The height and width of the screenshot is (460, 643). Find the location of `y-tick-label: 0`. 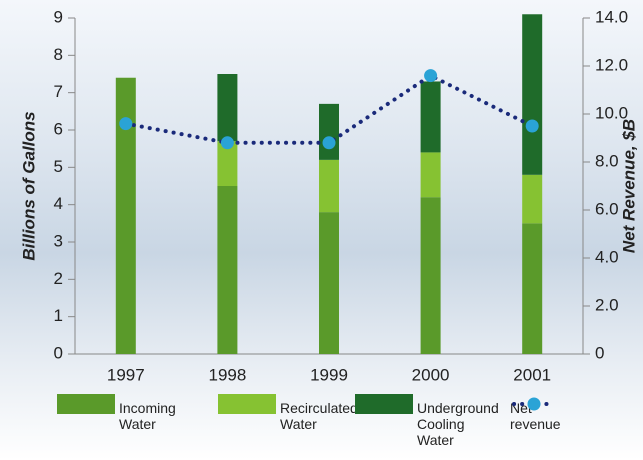

y-tick-label: 0 is located at coordinates (58, 352).